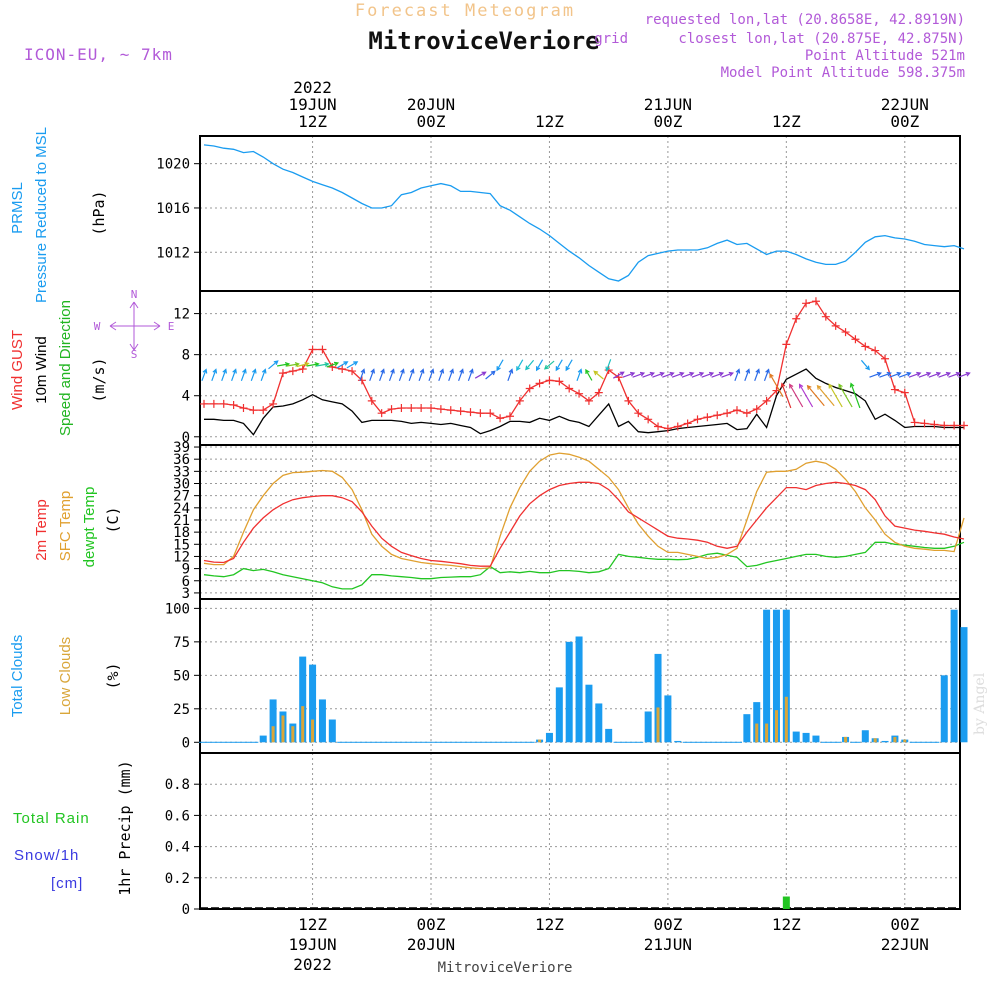  I want to click on y-tick-label: 0.4, so click(177, 848).